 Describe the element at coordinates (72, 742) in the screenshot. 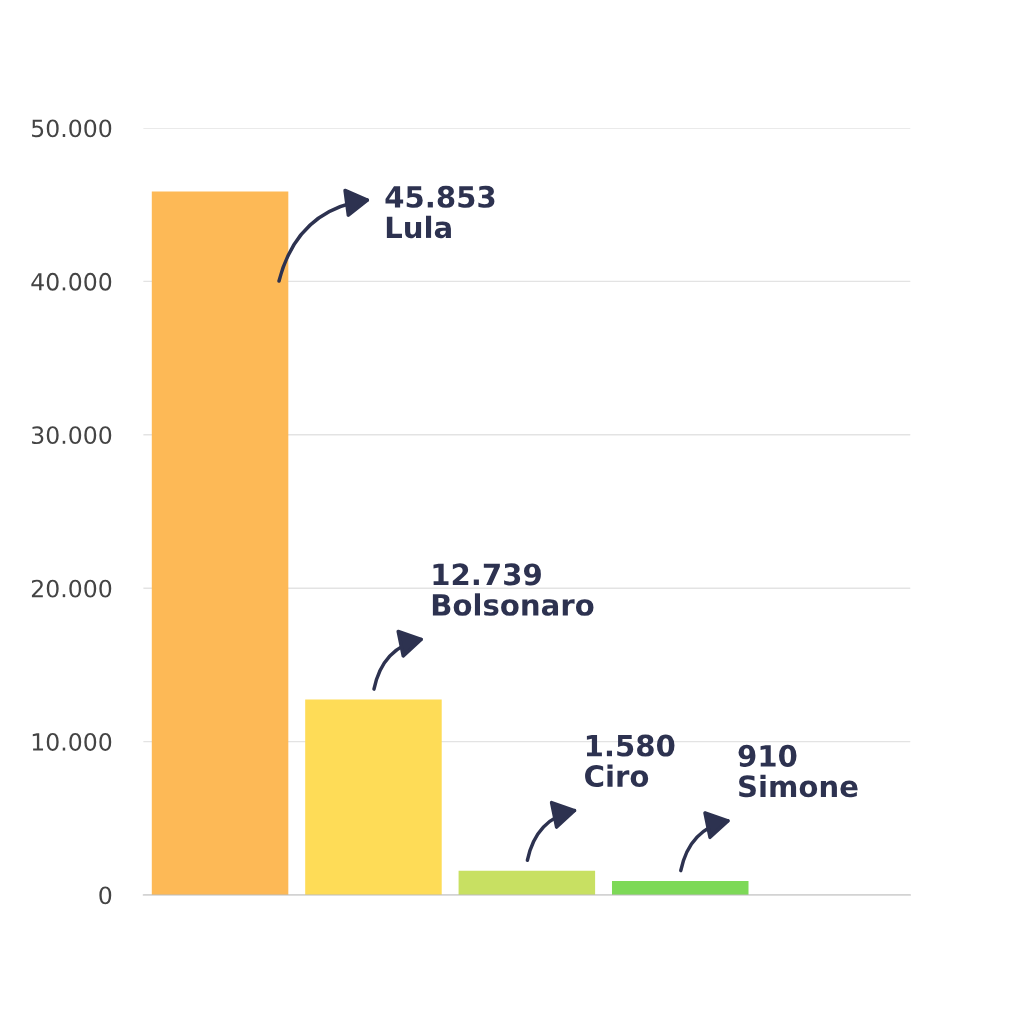

I see `y-tick-label: 10.000` at that location.